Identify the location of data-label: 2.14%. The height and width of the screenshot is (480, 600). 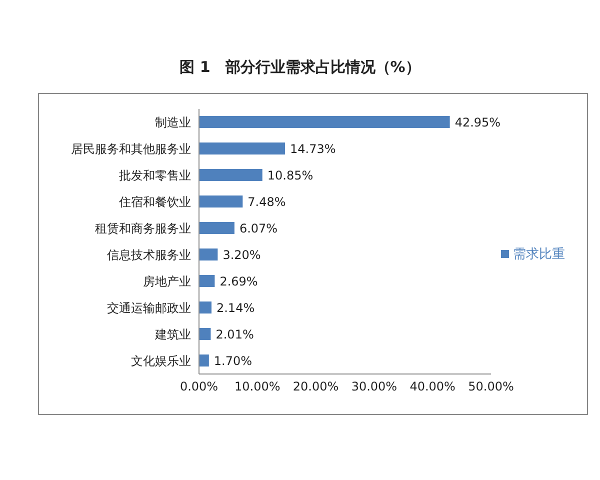
(235, 307).